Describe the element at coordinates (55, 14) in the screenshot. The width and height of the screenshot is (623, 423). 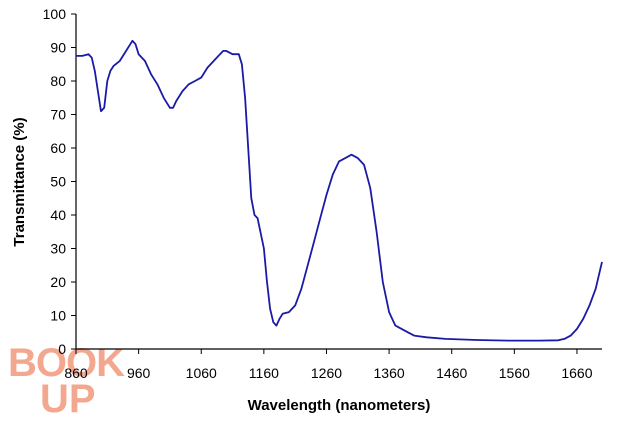
I see `y-tick-label: 100` at that location.